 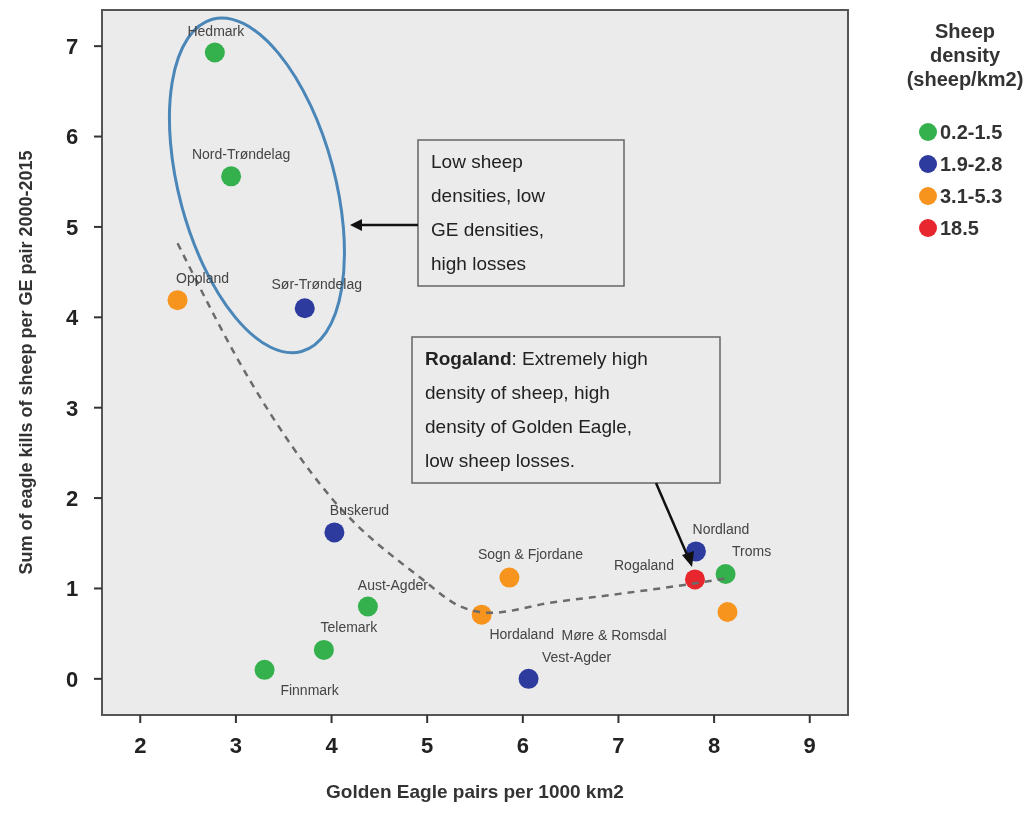 I want to click on annotation: Aust-Agder, so click(x=393, y=584).